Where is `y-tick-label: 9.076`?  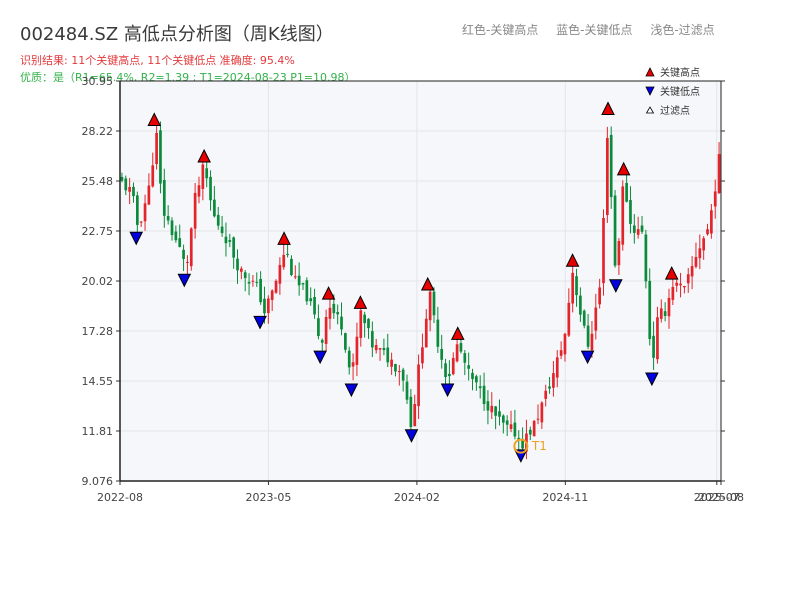
y-tick-label: 9.076 is located at coordinates (98, 481).